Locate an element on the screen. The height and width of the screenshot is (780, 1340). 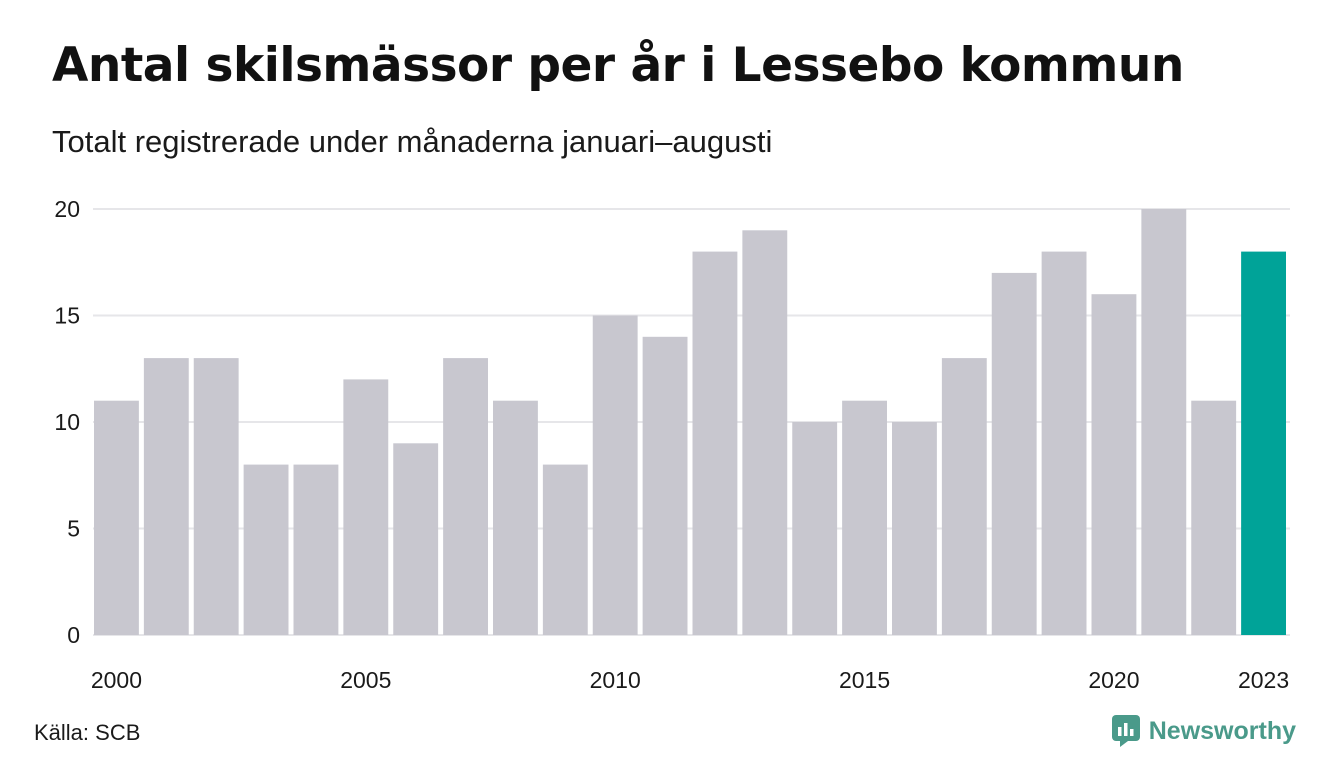
y-tick-label-10: 10 is located at coordinates (67, 422).